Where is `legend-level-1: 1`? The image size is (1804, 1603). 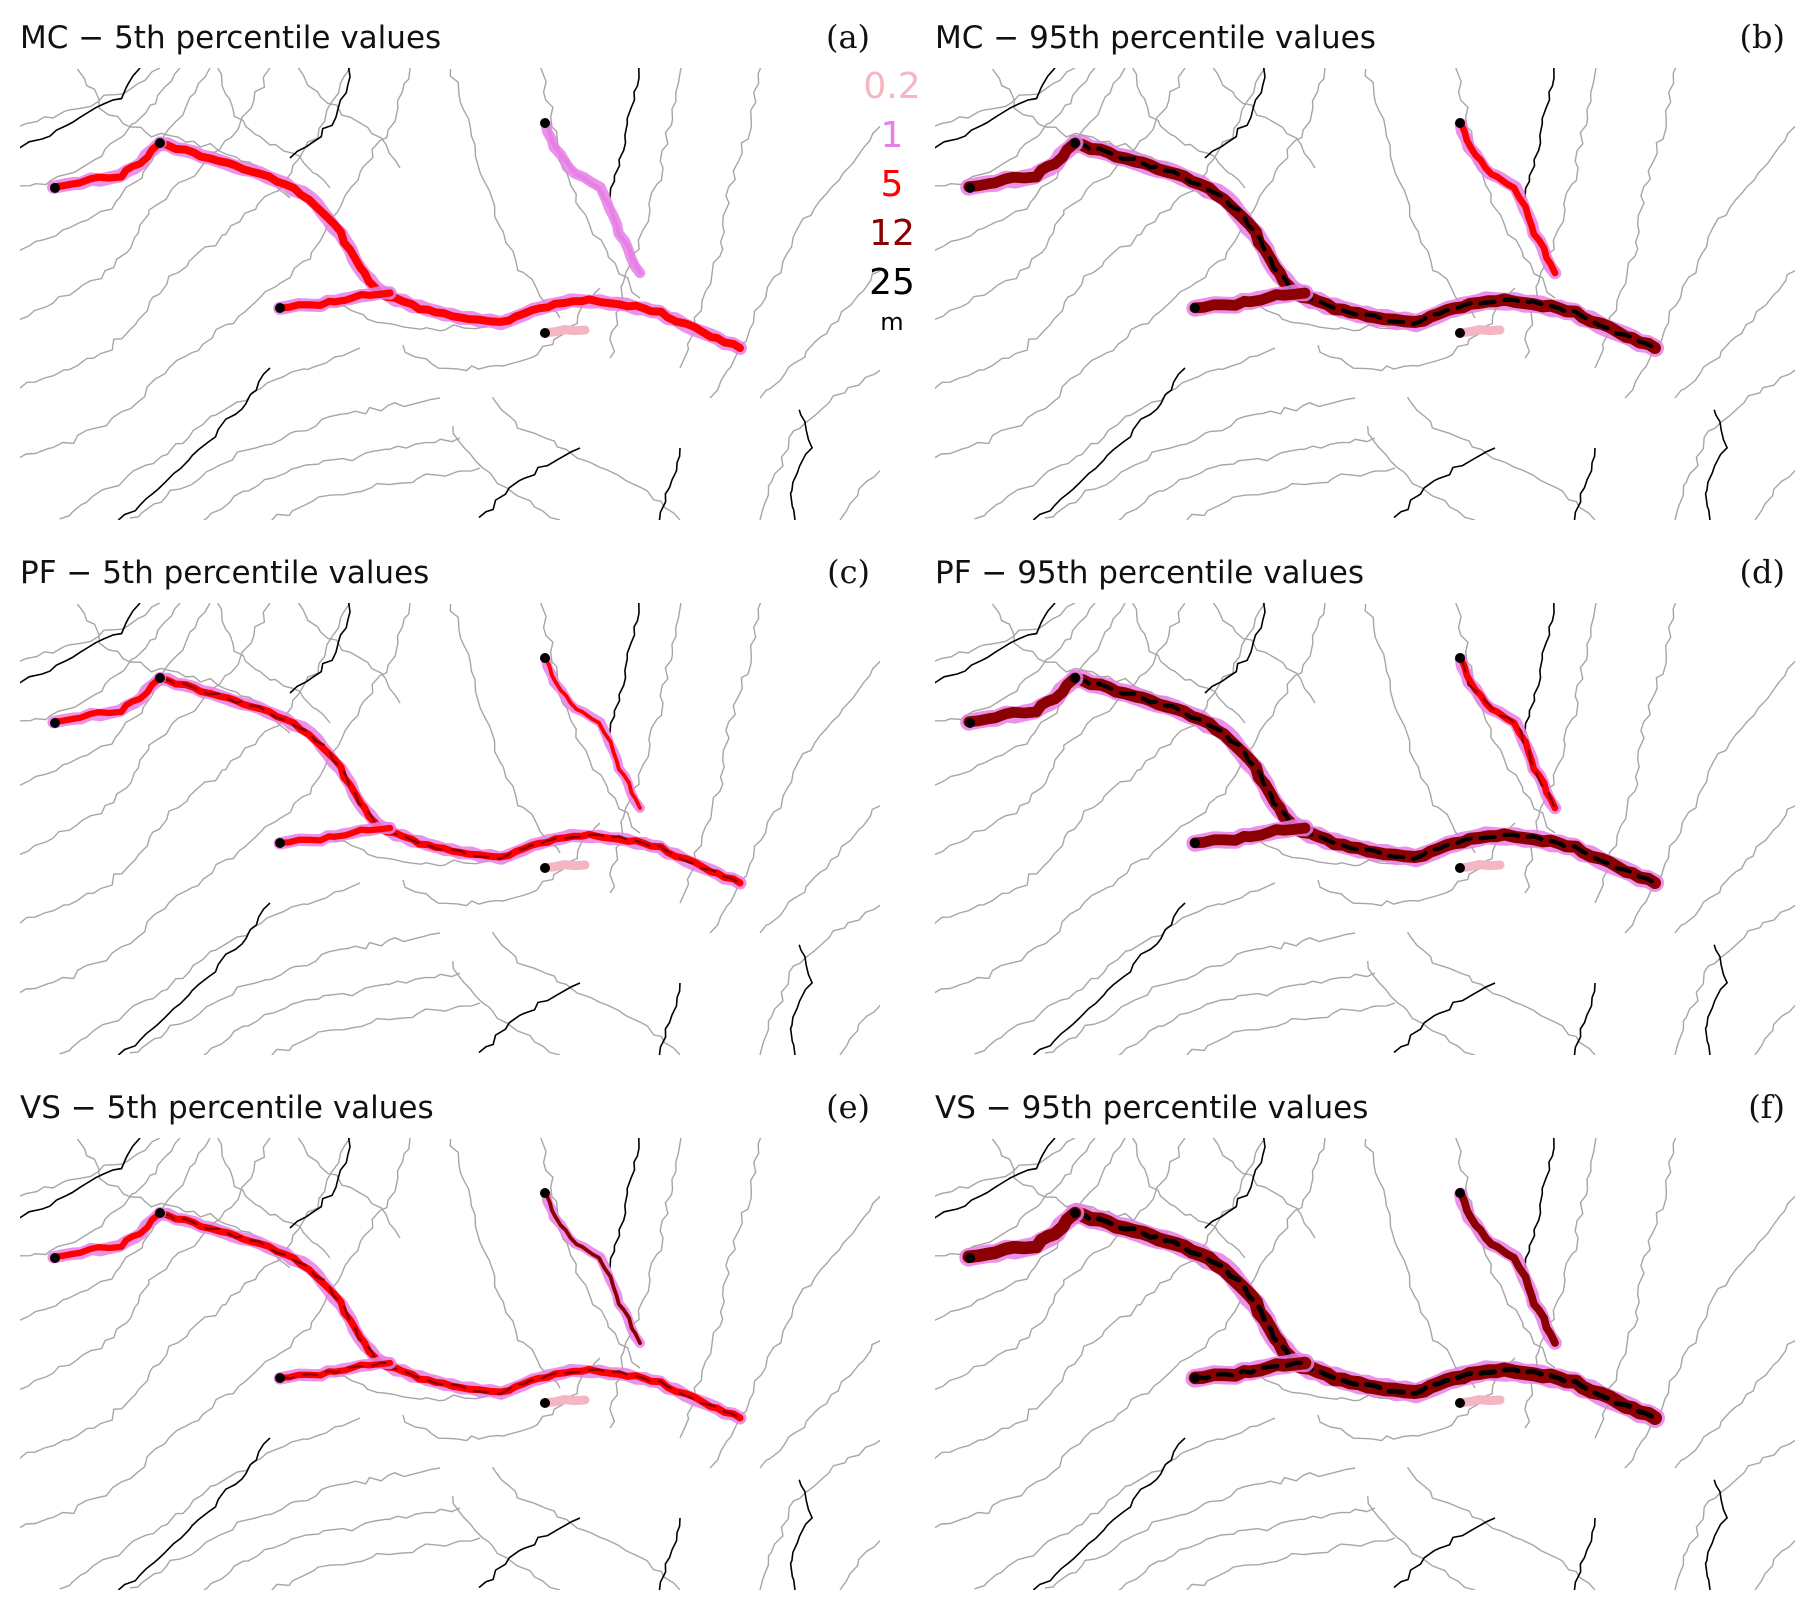
legend-level-1: 1 is located at coordinates (892, 135).